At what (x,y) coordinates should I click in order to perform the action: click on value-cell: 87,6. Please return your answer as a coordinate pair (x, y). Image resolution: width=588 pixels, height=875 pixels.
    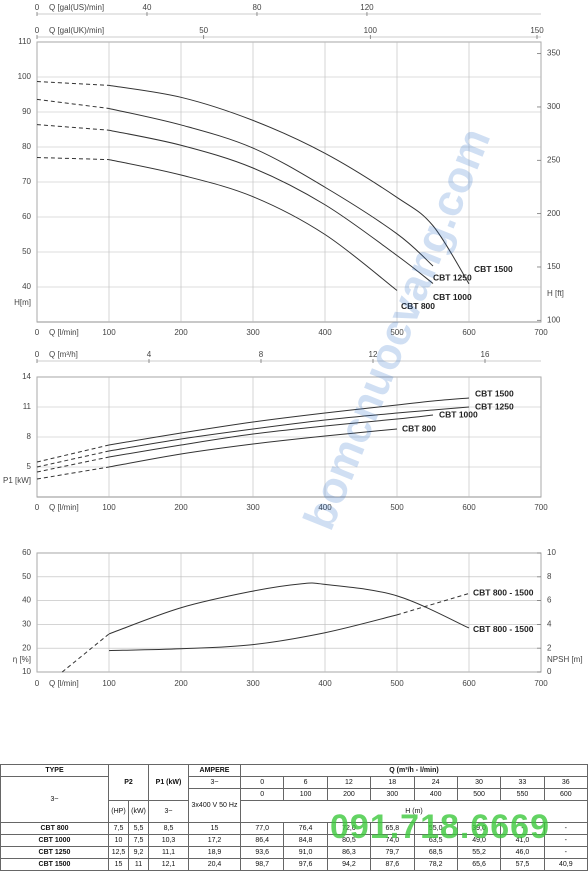
    Looking at the image, I should click on (392, 864).